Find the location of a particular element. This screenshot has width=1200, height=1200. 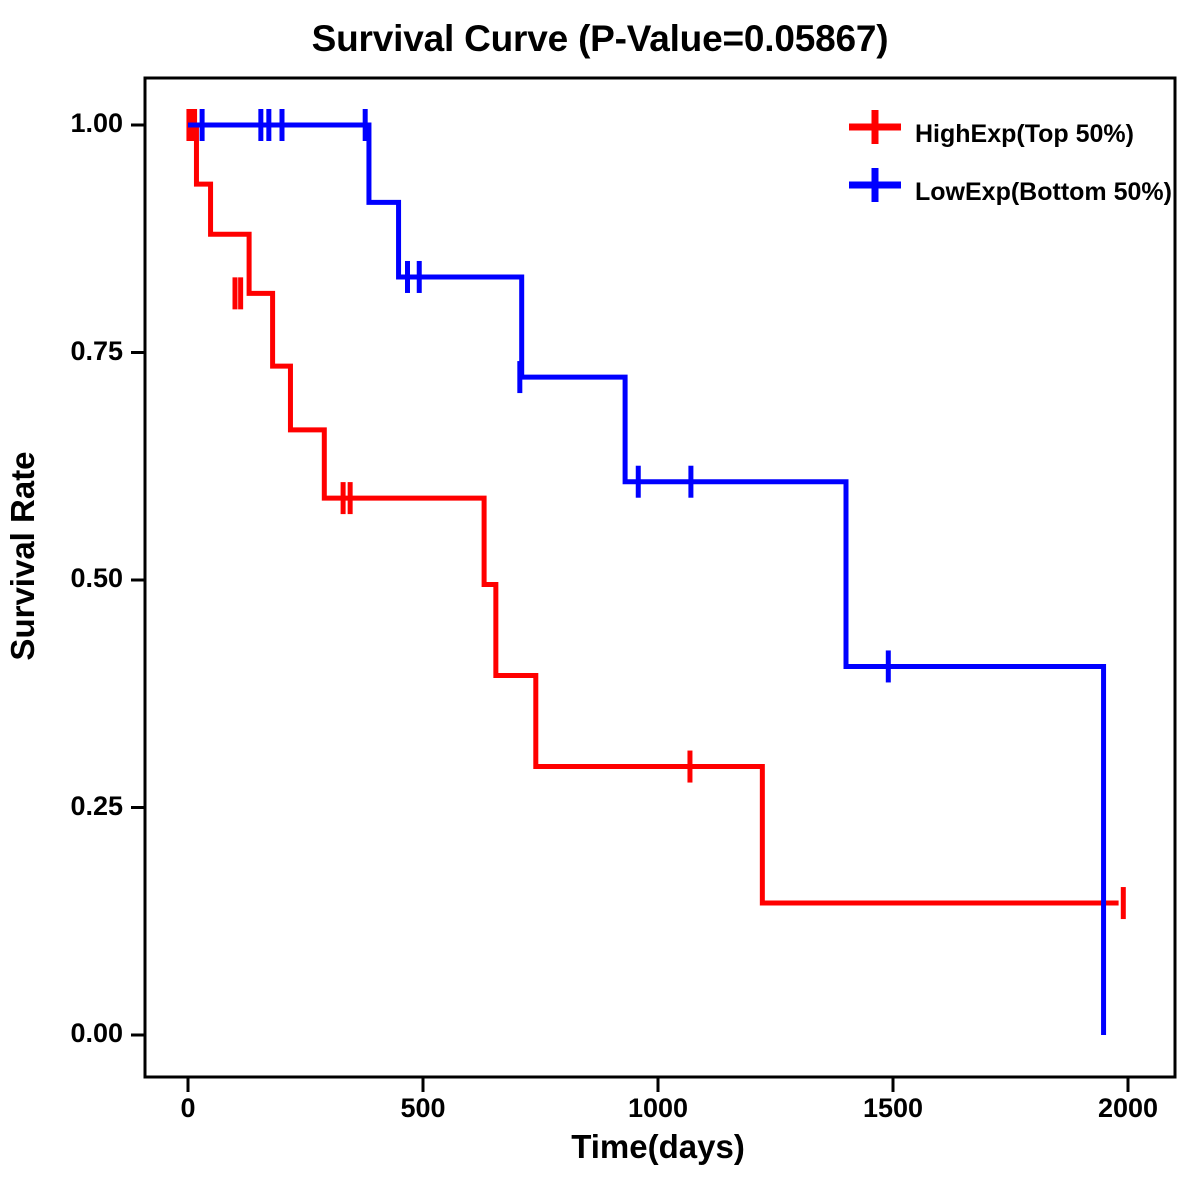

x-axis-ticks is located at coordinates (658, 1084).